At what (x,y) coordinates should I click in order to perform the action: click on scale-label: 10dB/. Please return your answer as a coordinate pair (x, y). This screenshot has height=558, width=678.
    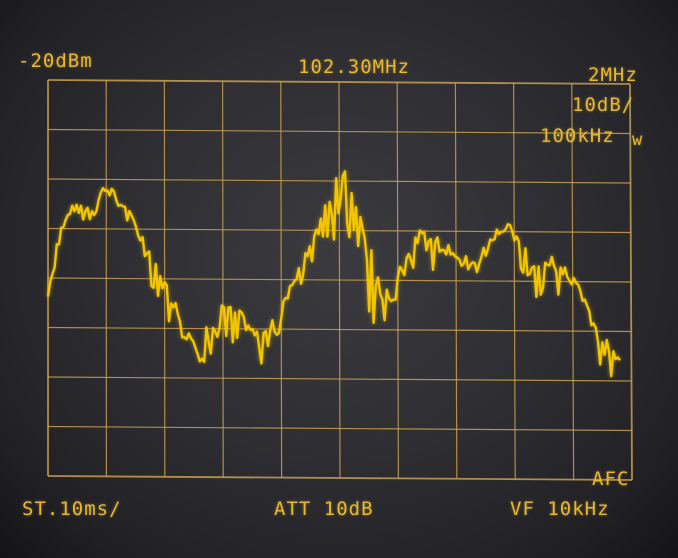
    Looking at the image, I should click on (603, 105).